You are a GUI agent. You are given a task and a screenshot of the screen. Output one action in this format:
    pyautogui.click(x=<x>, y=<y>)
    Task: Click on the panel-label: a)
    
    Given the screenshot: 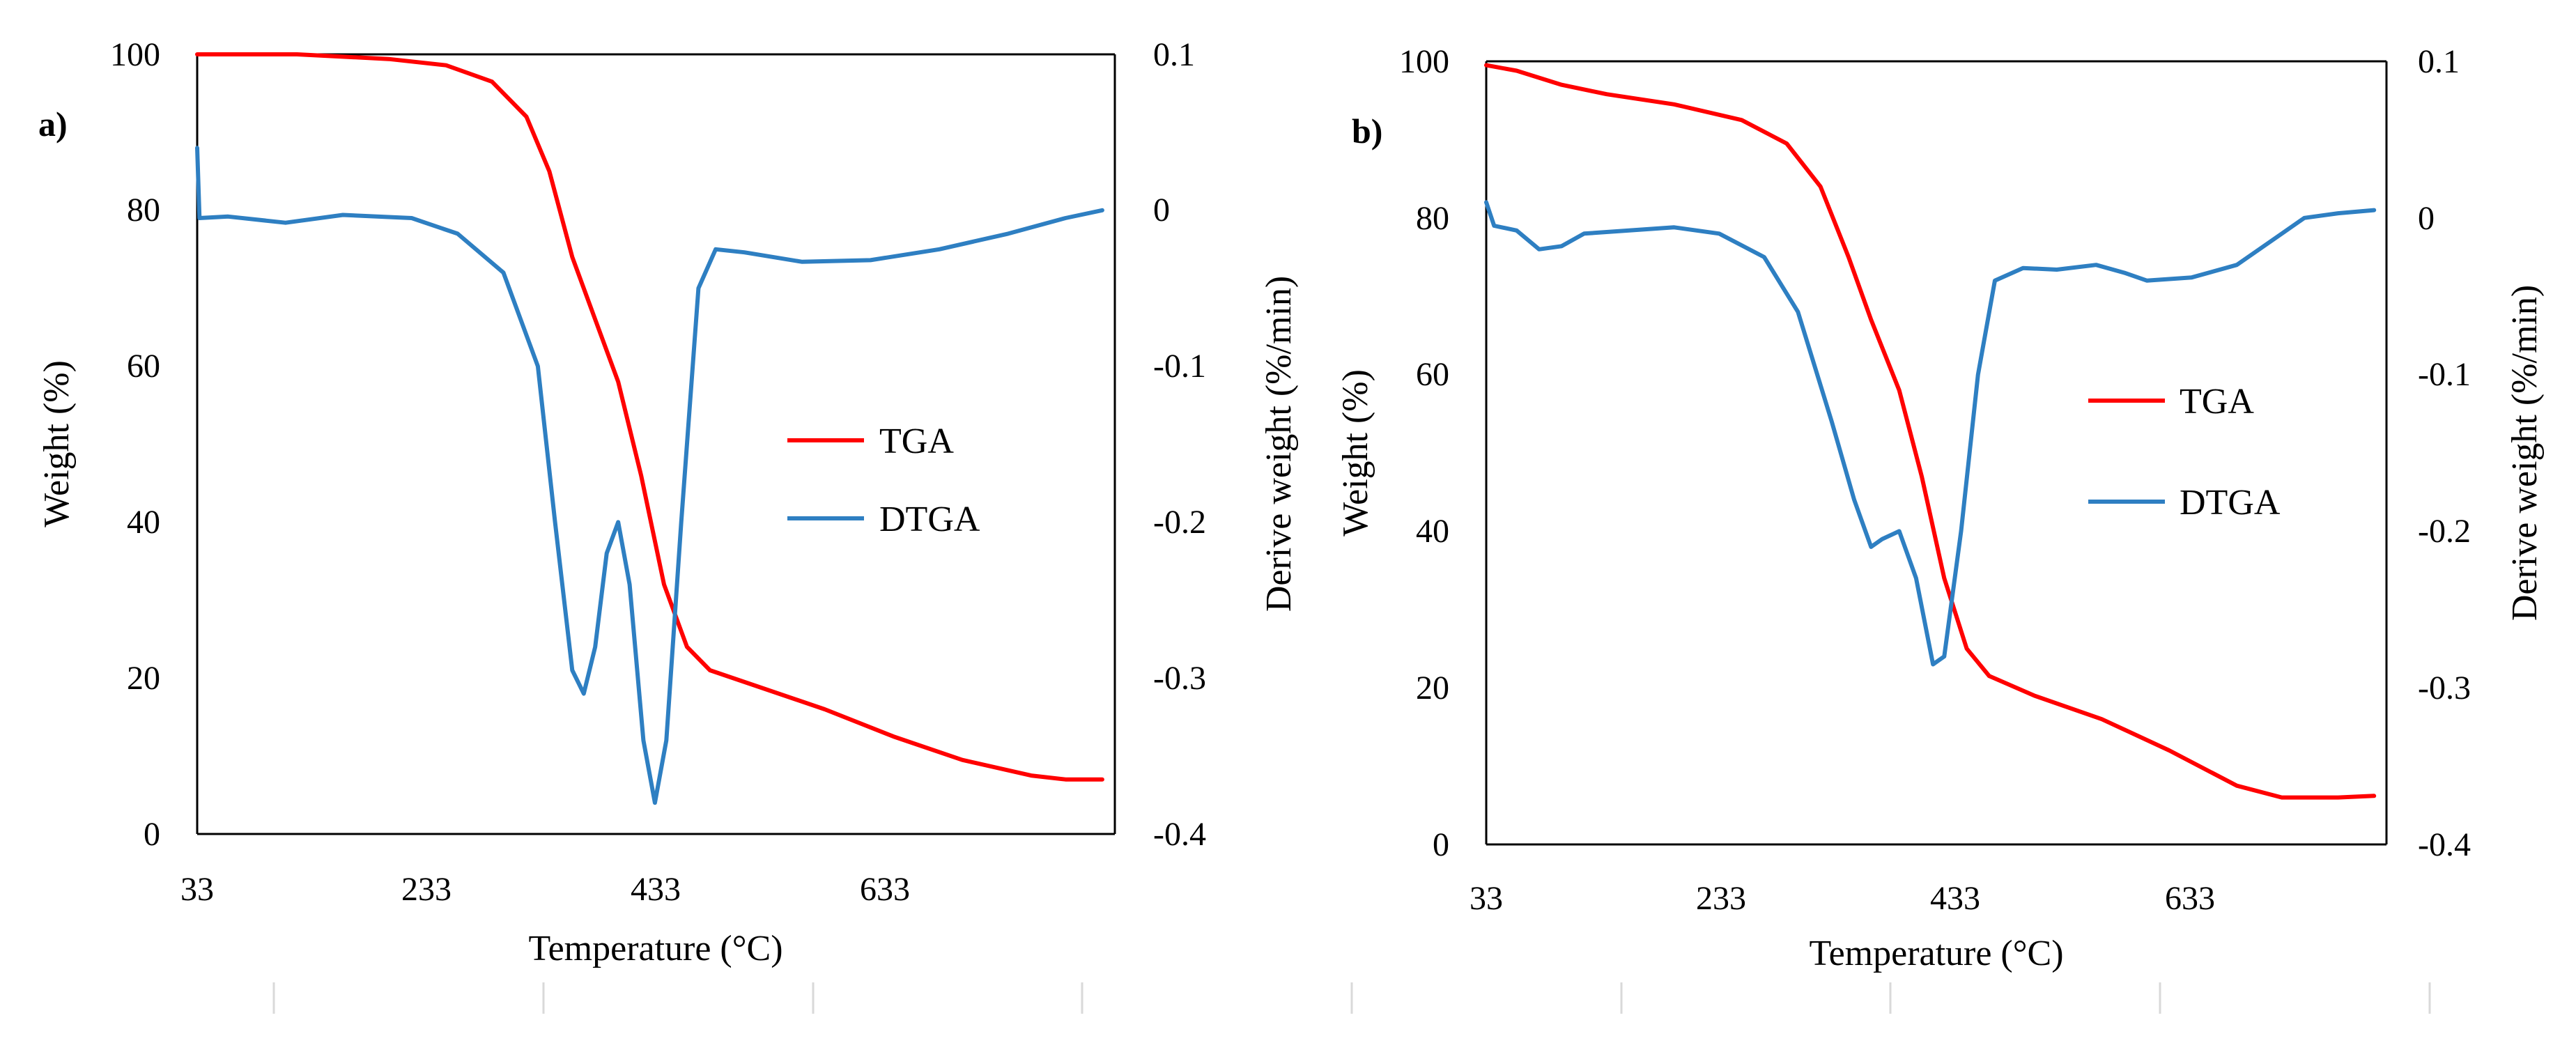 What is the action you would take?
    pyautogui.click(x=53, y=124)
    